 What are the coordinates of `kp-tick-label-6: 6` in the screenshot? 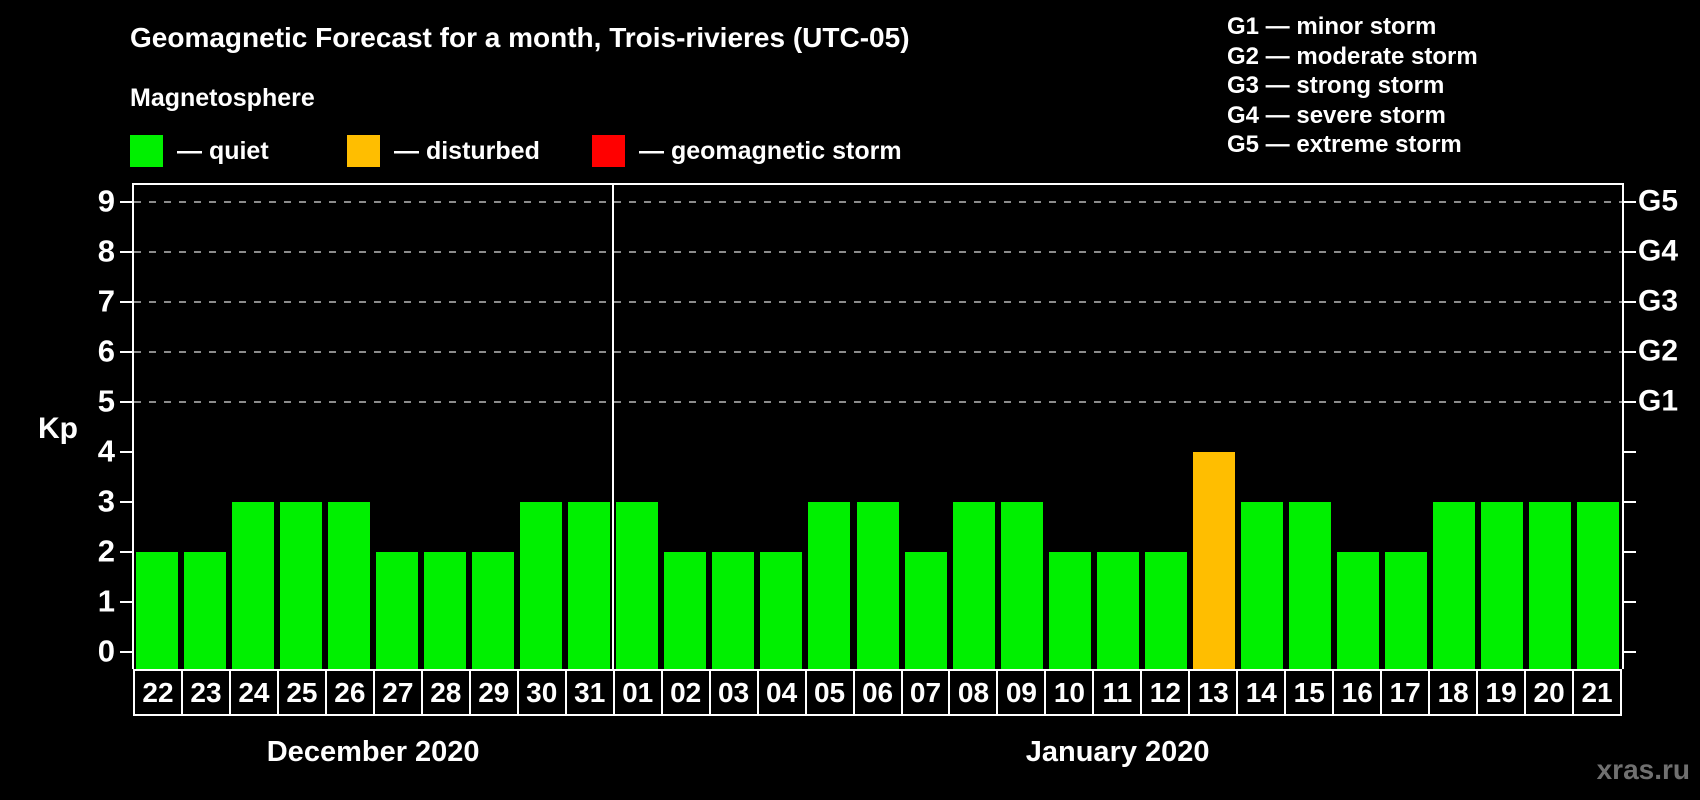 It's located at (106, 351).